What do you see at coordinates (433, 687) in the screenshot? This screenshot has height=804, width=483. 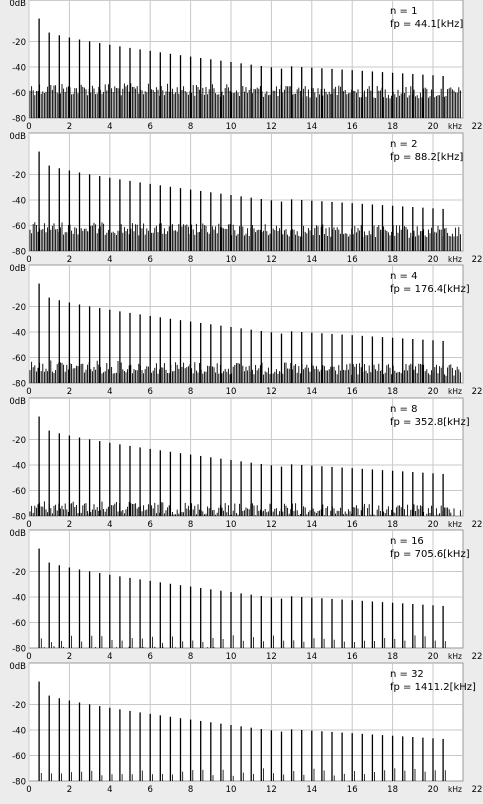 I see `sampling-frequency: fp = 1411.2[kHz]` at bounding box center [433, 687].